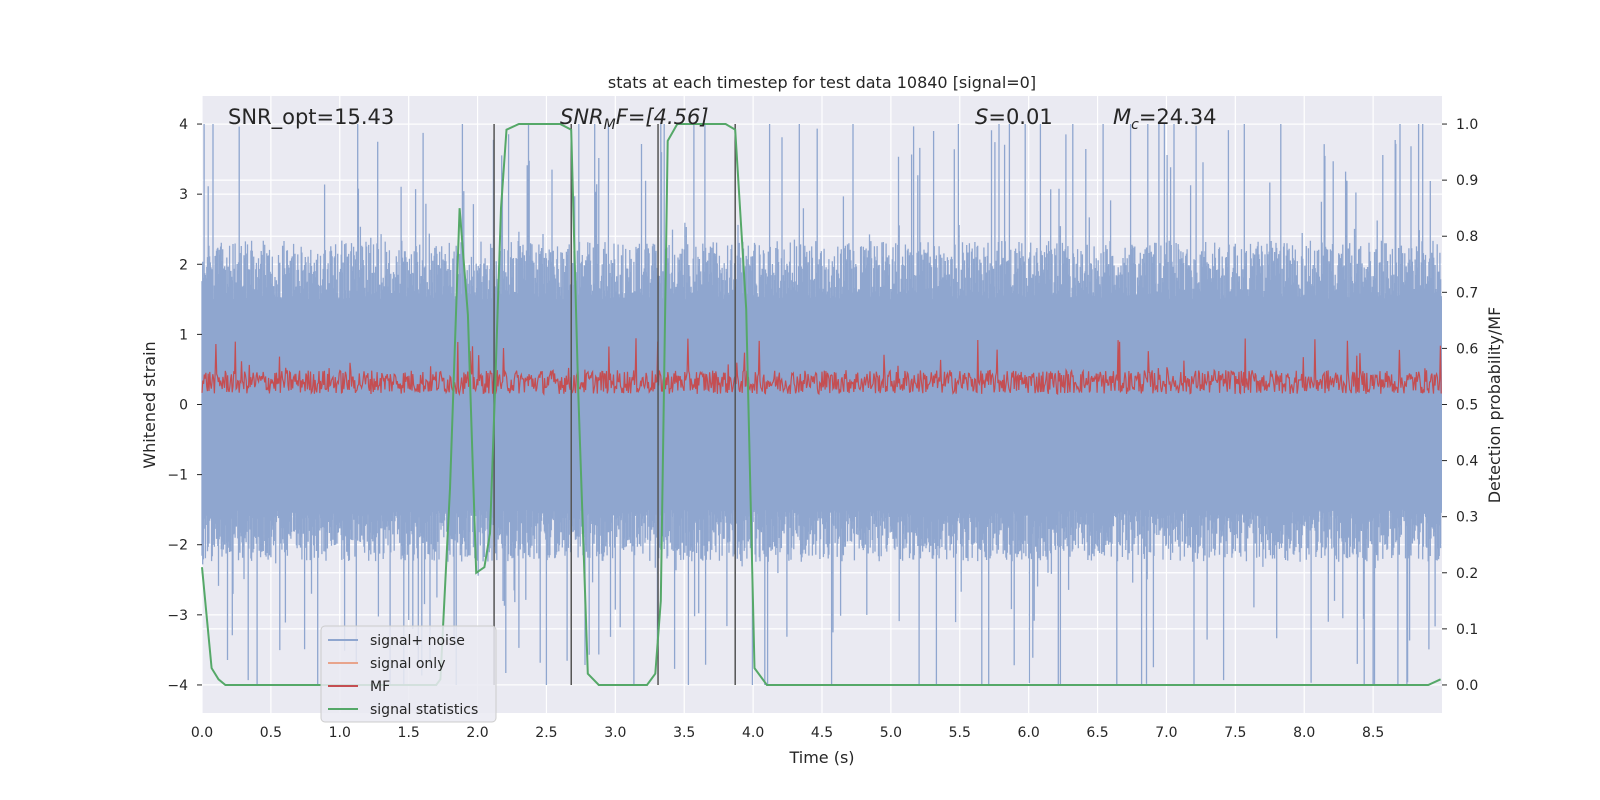 This screenshot has width=1600, height=800. Describe the element at coordinates (1467, 630) in the screenshot. I see `y-right-tick-label: 0.1` at that location.